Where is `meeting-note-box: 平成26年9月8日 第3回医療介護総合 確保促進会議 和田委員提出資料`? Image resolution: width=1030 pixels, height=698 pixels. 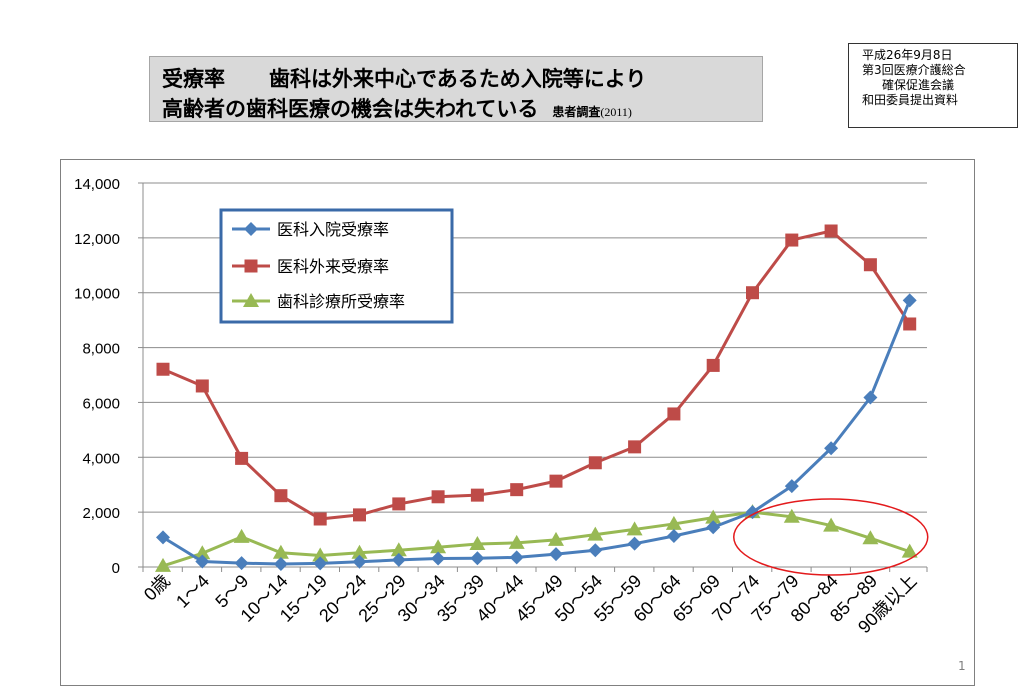 meeting-note-box: 平成26年9月8日 第3回医療介護総合 確保促進会議 和田委員提出資料 is located at coordinates (933, 85).